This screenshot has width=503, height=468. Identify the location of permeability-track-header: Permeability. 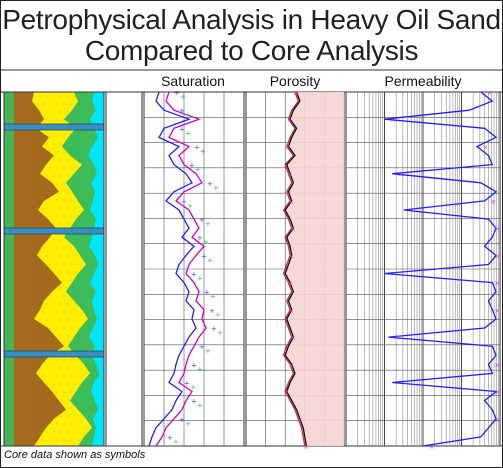
(423, 81).